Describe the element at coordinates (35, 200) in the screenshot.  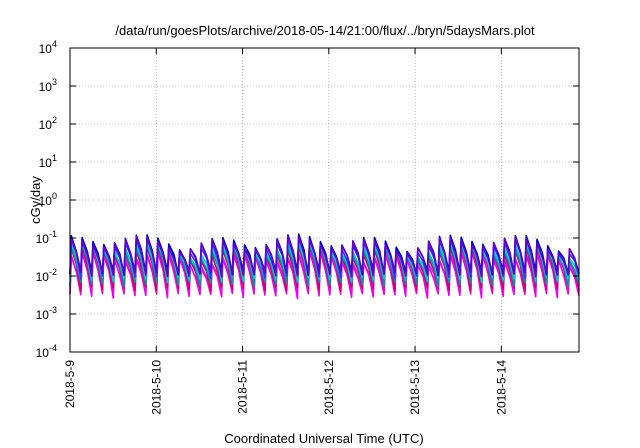
I see `y-axis-label: cGy/day` at that location.